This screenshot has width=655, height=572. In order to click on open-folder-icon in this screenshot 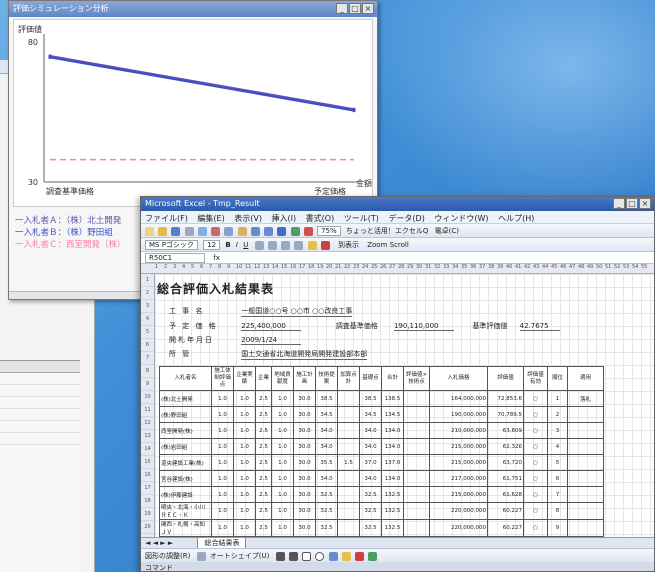, I will do `click(163, 231)`.